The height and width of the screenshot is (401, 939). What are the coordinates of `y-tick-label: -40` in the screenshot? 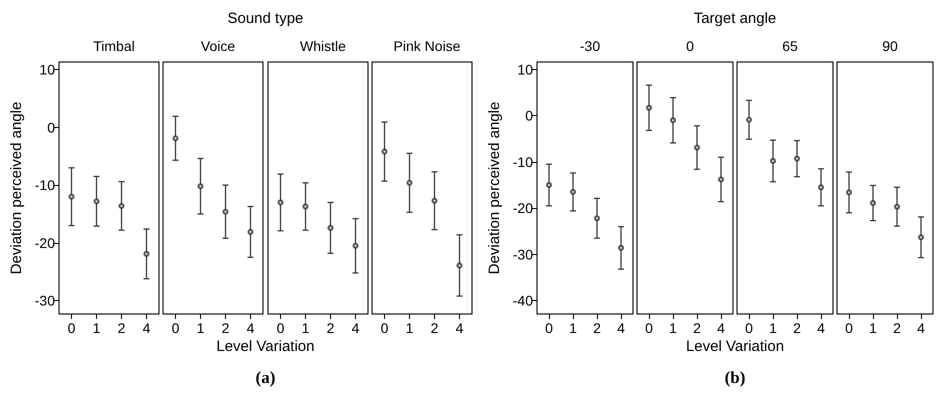 It's located at (523, 300).